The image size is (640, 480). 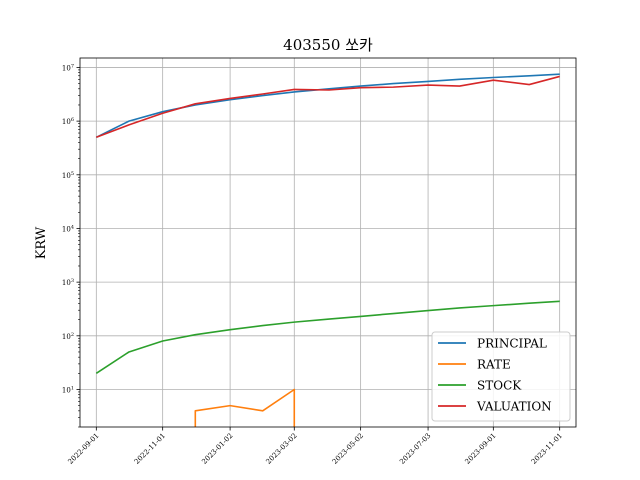 I want to click on chart-title: 403550 쏘카, so click(x=328, y=45).